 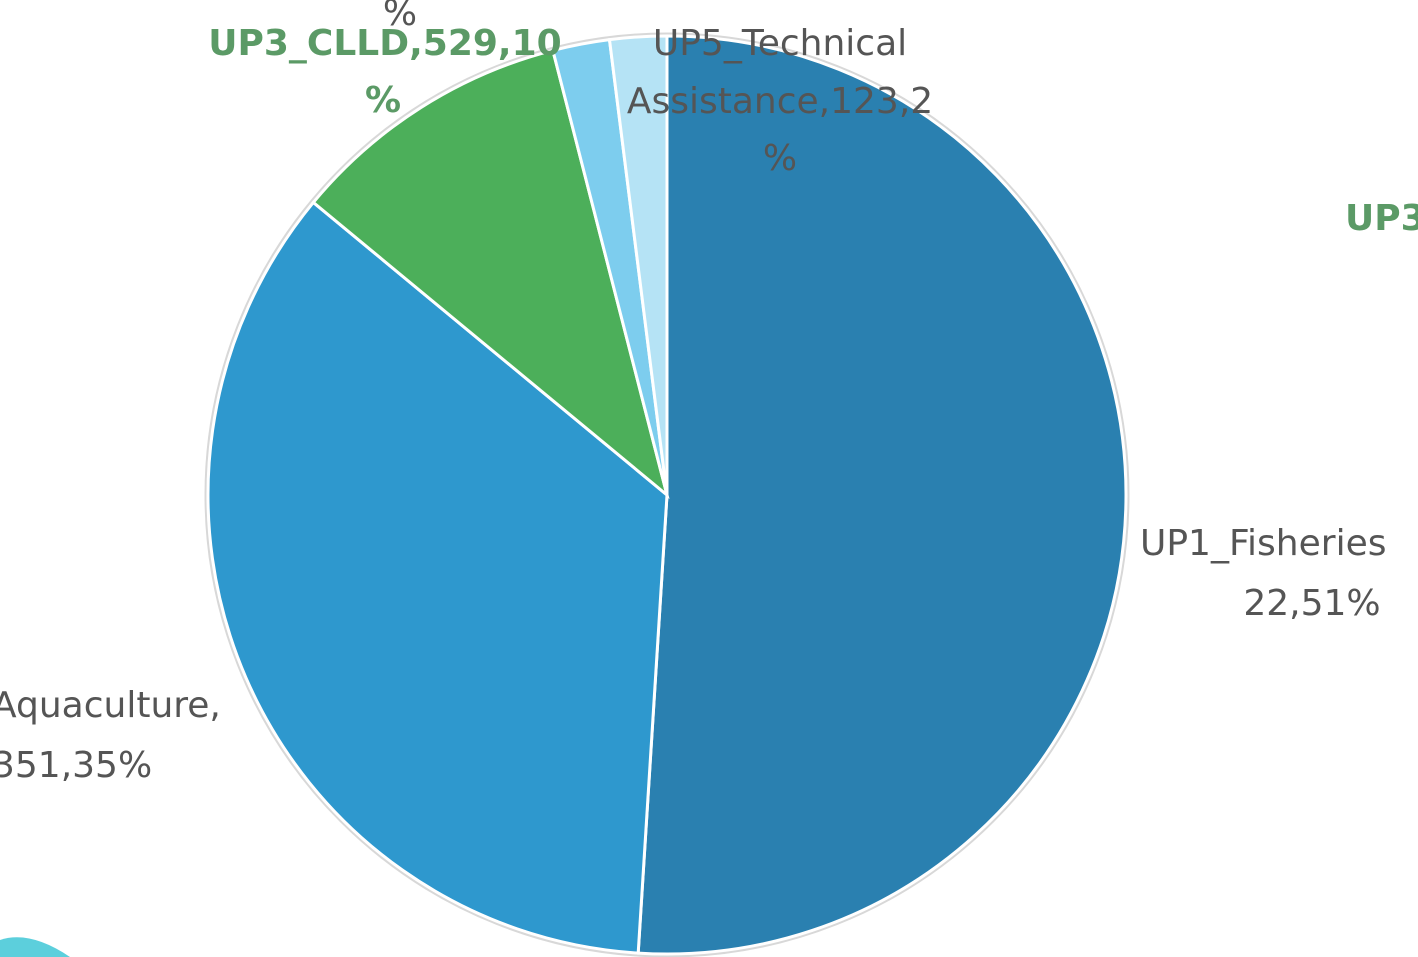 What do you see at coordinates (780, 101) in the screenshot?
I see `data-label: Assistance,123,2` at bounding box center [780, 101].